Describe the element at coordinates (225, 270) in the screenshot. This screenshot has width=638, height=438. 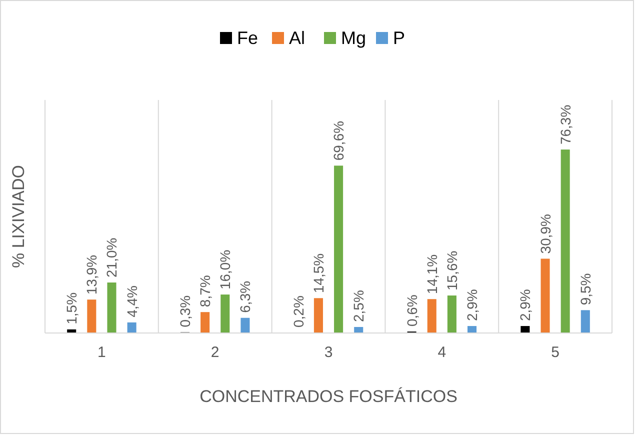
I see `data-label: 16,0%` at that location.